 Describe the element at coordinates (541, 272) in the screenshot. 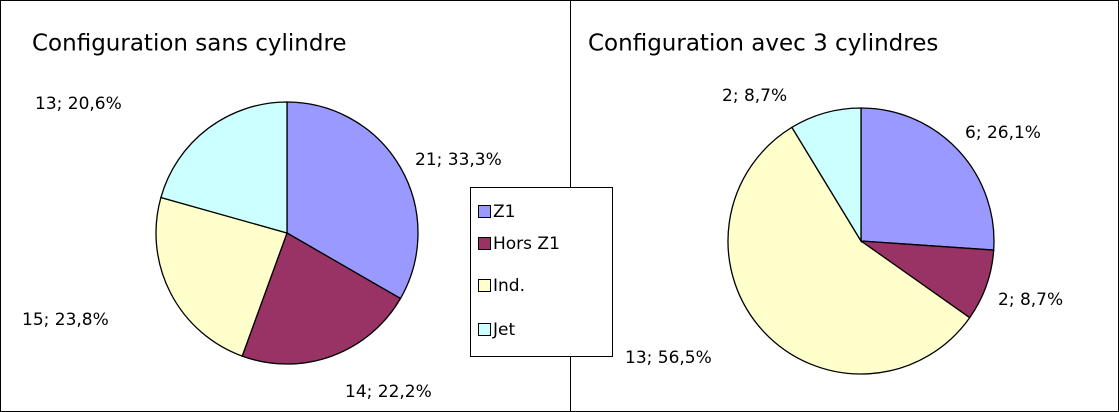

I see `legend` at that location.